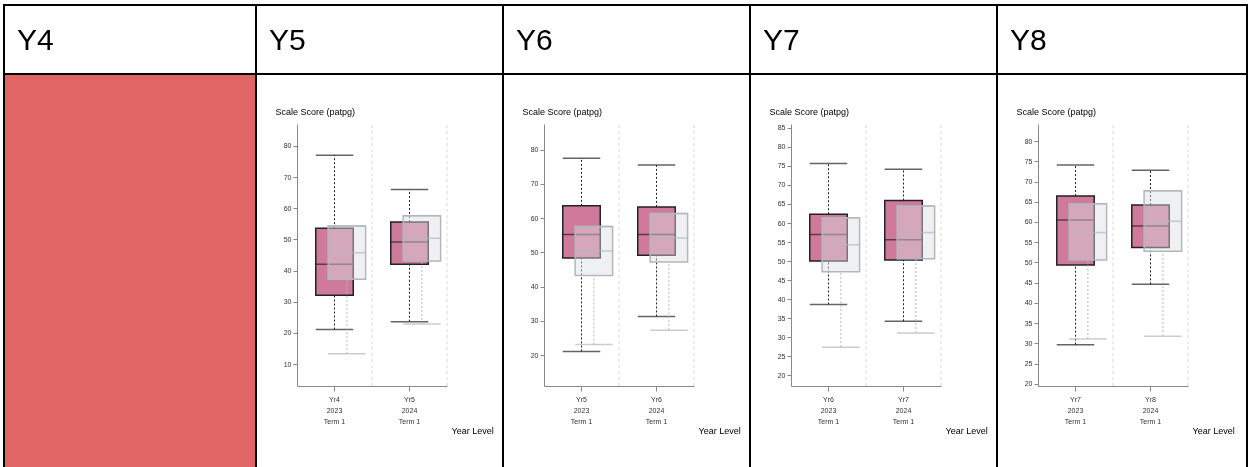  Describe the element at coordinates (130, 40) in the screenshot. I see `text: Y4` at that location.